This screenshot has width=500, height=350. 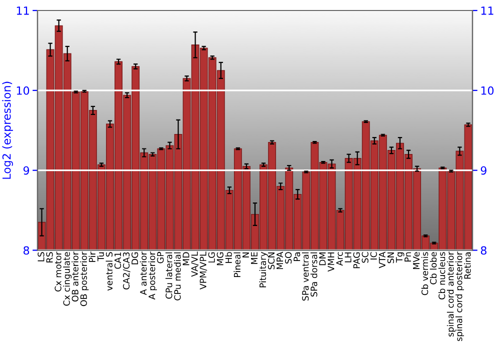 I want to click on y-tick-label: 9, so click(x=26, y=170).